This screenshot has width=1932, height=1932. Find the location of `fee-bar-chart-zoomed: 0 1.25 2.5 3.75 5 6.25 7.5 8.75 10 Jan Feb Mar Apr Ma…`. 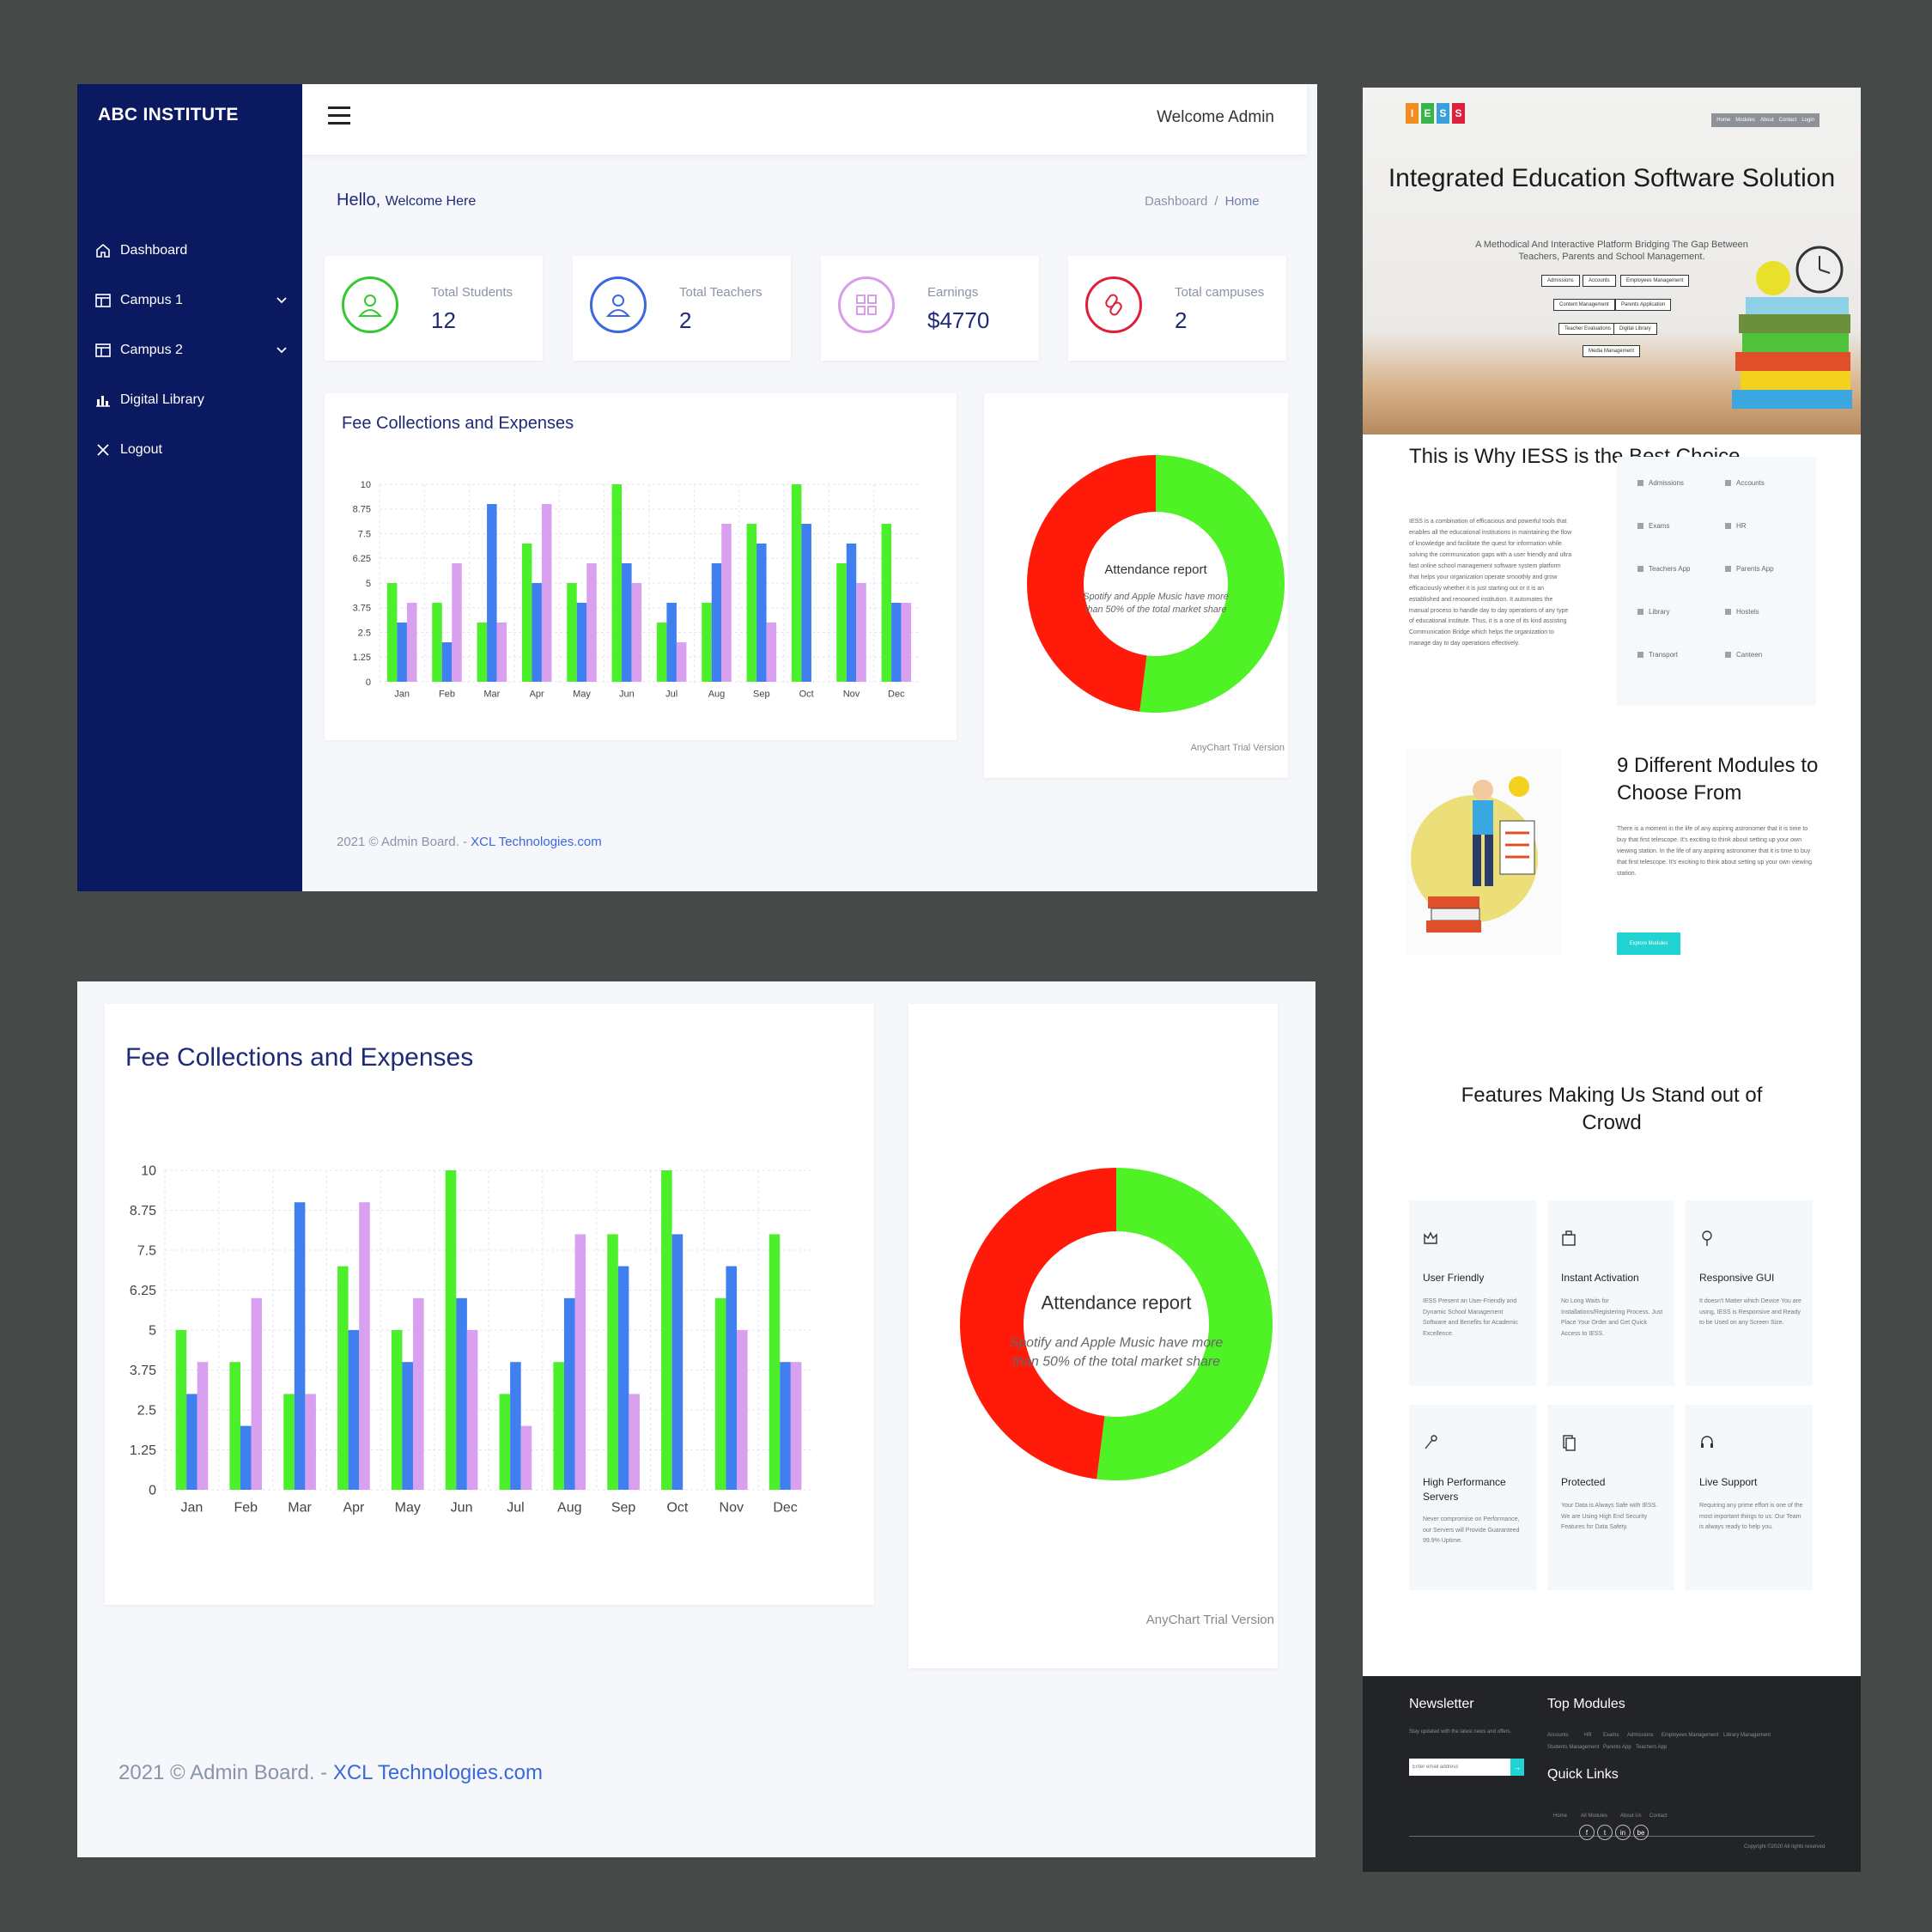

fee-bar-chart-zoomed: 0 1.25 2.5 3.75 5 6.25 7.5 8.75 10 Jan Feb Mar Apr Ma… is located at coordinates (471, 1340).